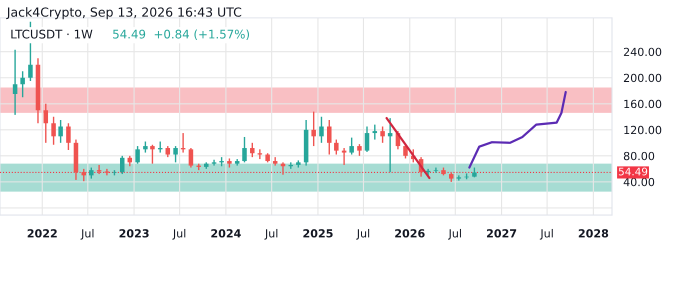  Describe the element at coordinates (181, 34) in the screenshot. I see `annotation: 54.49 +0.84 (+1.57%)` at that location.